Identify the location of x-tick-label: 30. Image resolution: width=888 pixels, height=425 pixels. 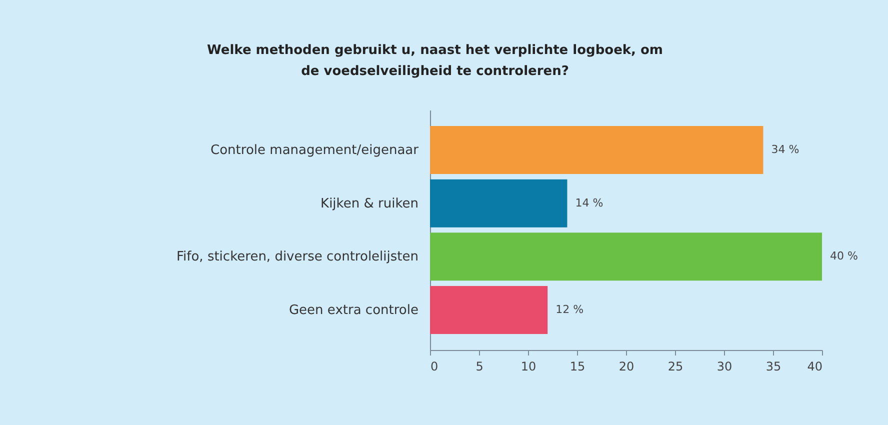
(724, 367).